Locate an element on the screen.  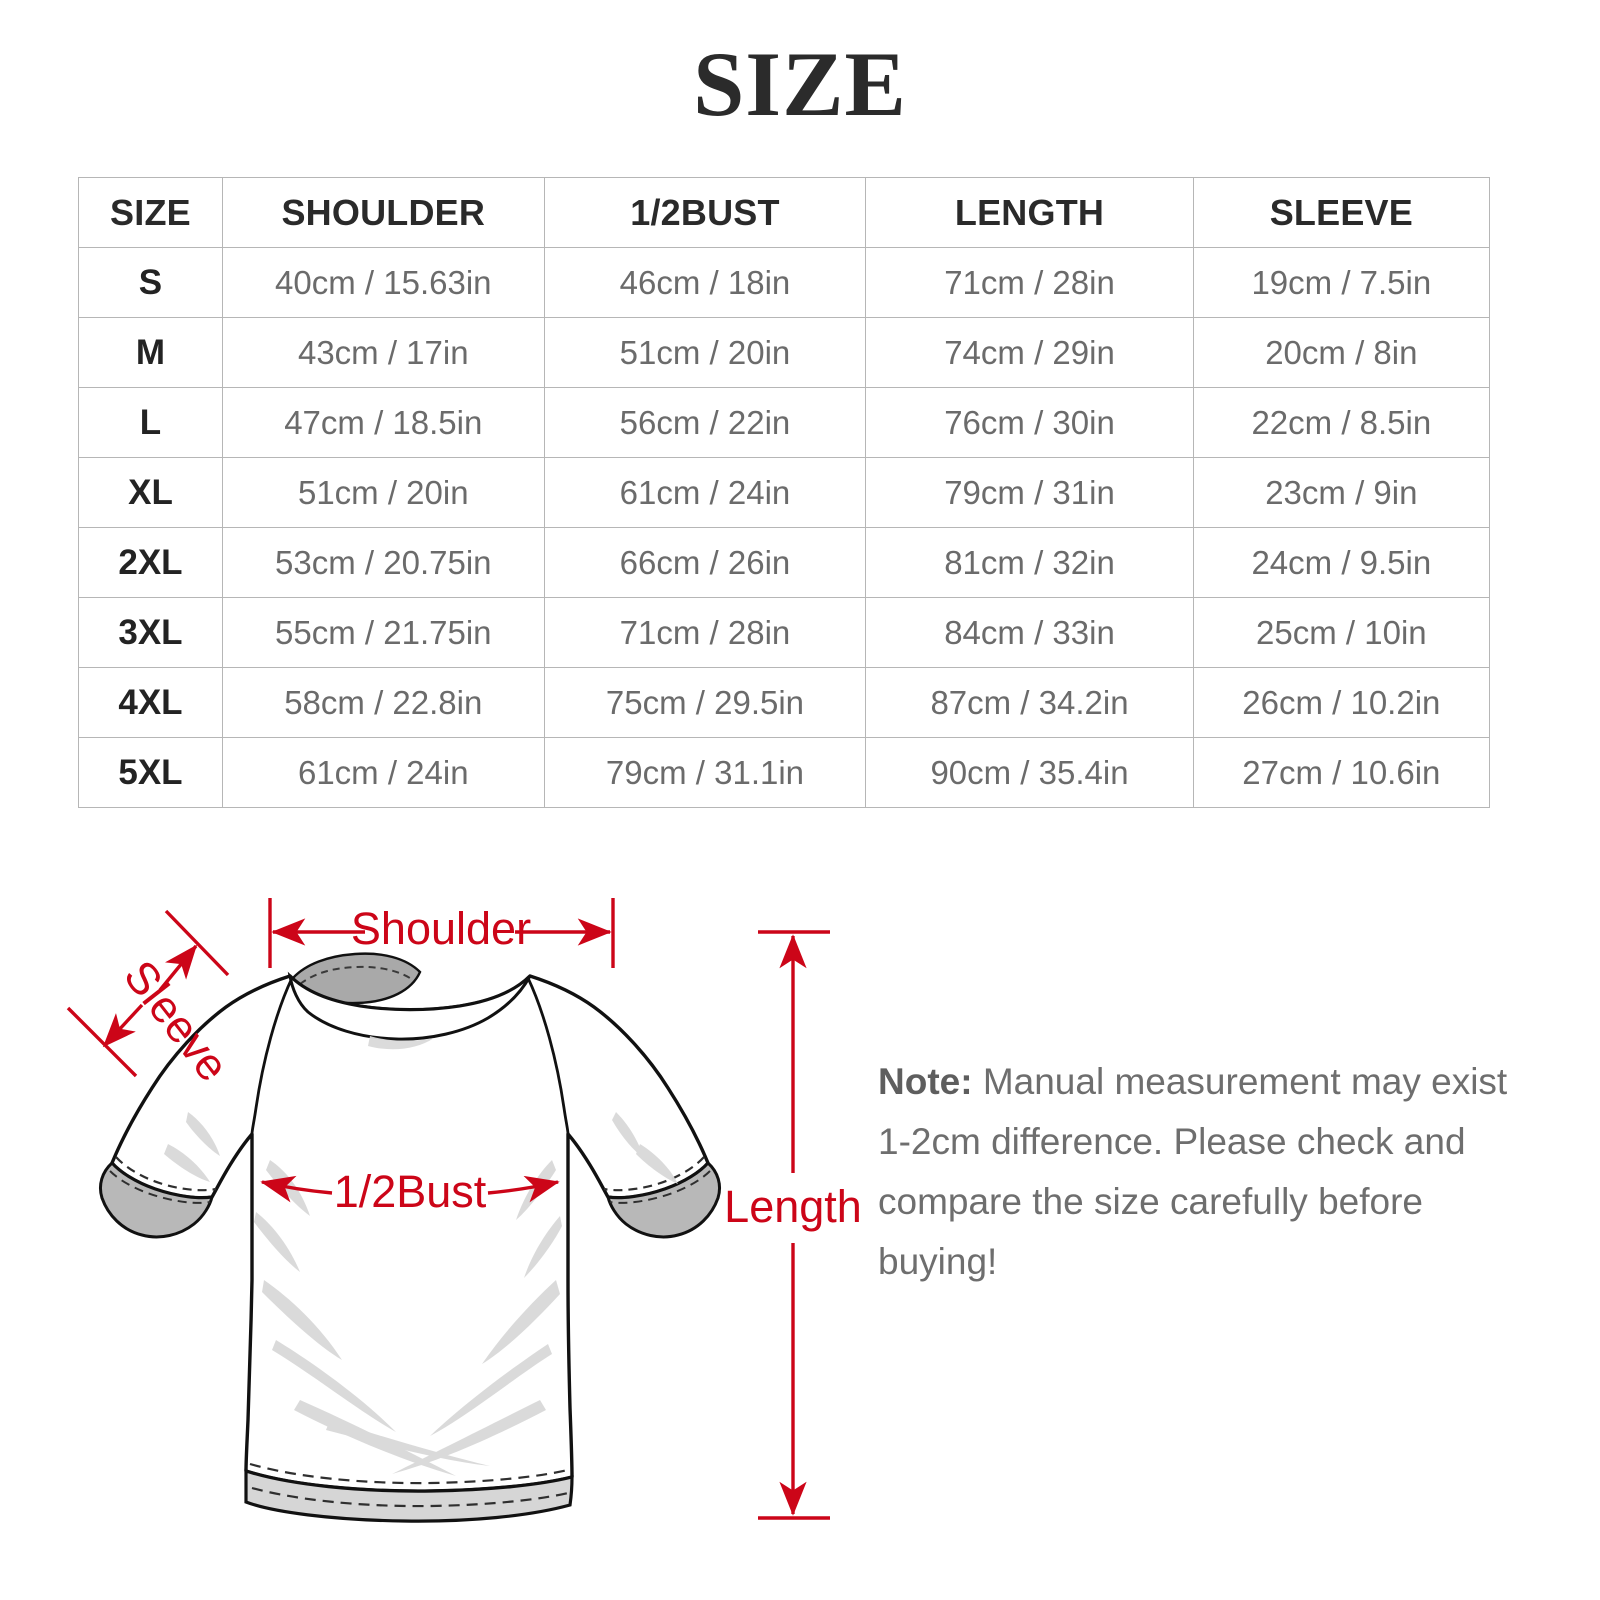
cell-shoulder: 43cm / 17in is located at coordinates (383, 352).